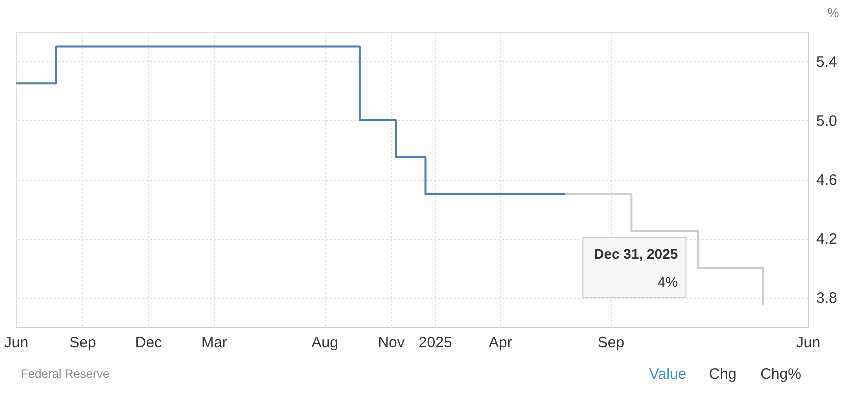 The width and height of the screenshot is (843, 394). What do you see at coordinates (723, 374) in the screenshot?
I see `text: Chg` at bounding box center [723, 374].